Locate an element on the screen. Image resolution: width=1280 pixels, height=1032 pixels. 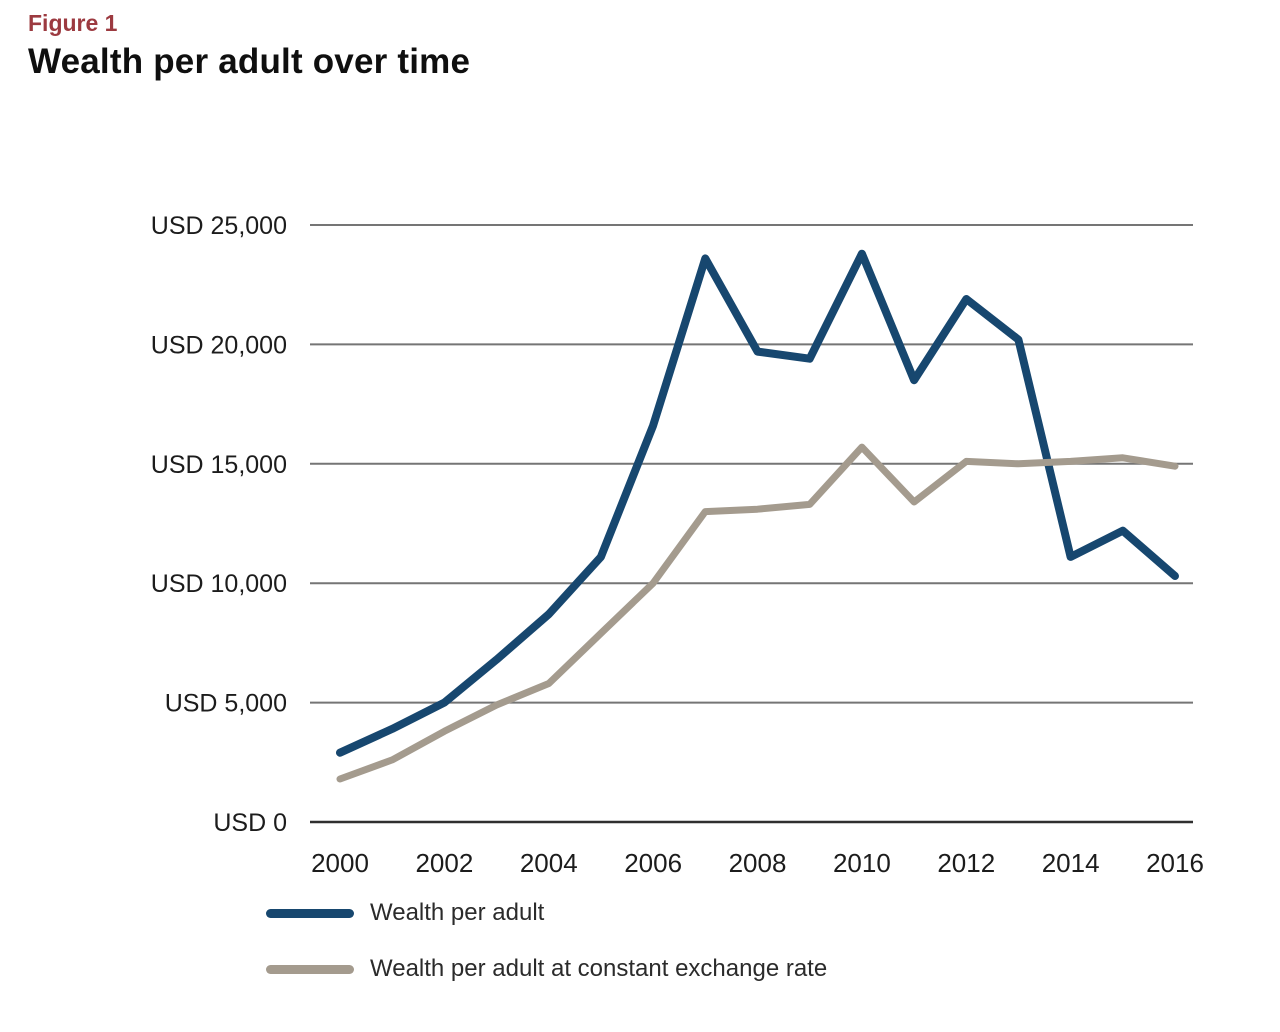
y-tick-label: USD 0 is located at coordinates (250, 823).